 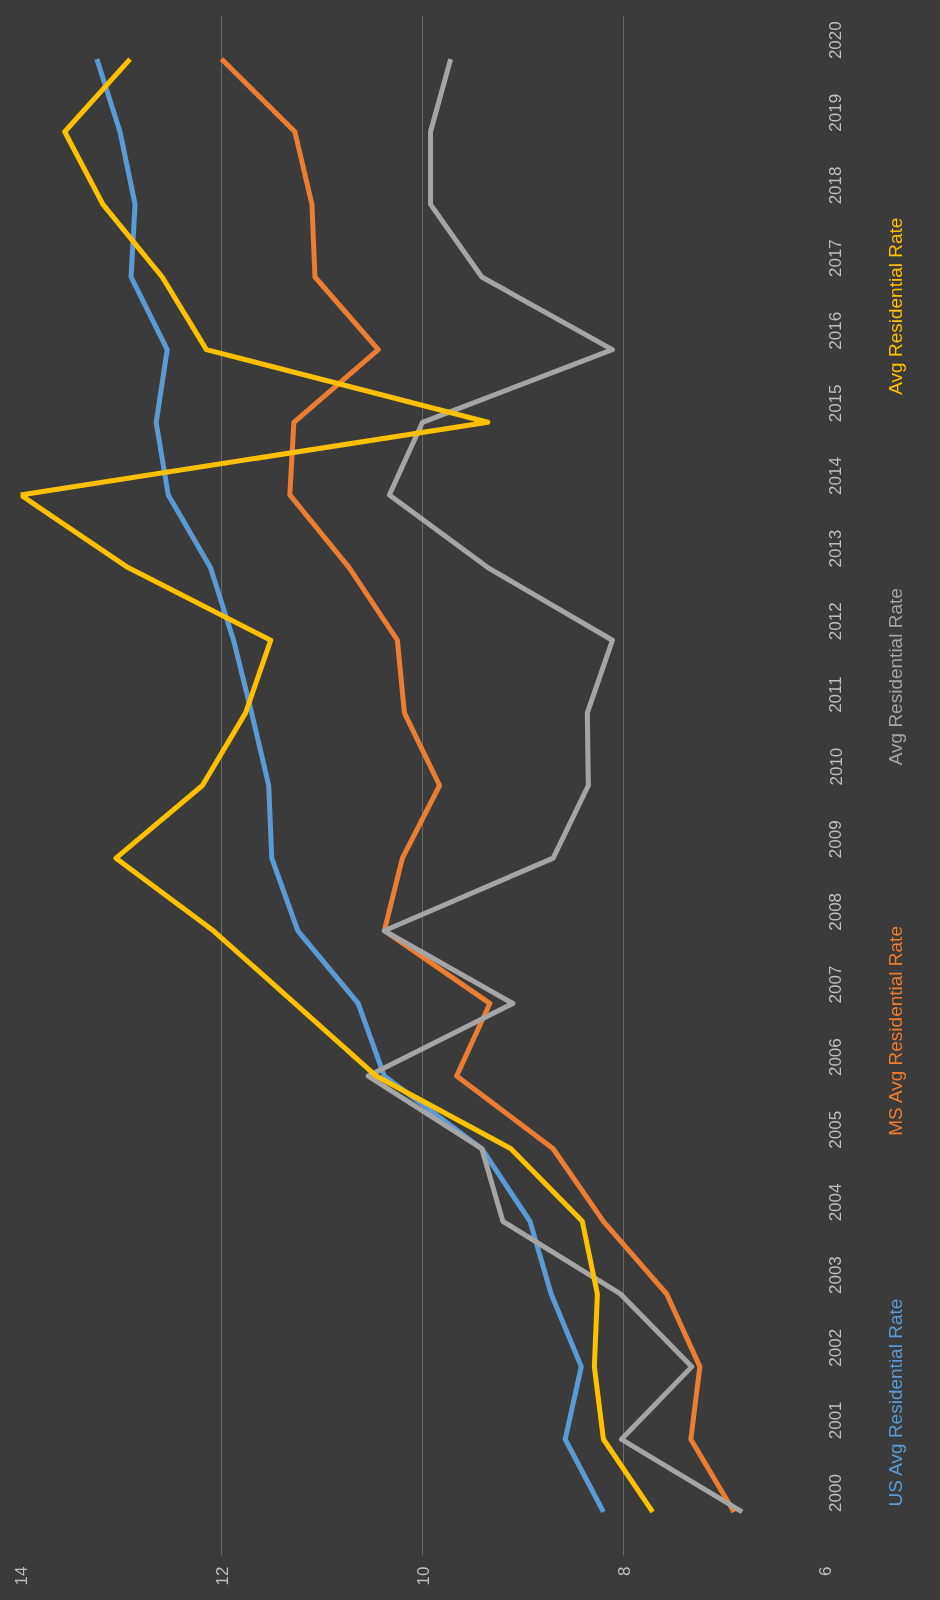 I want to click on y-tick-label: 2010, so click(x=836, y=766).